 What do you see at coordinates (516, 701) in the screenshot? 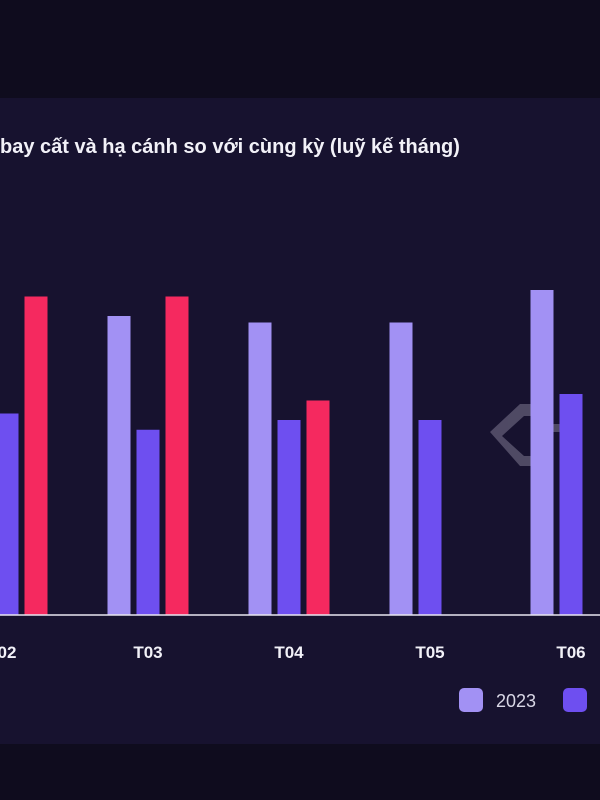
I see `legend-label-1: 2023` at bounding box center [516, 701].